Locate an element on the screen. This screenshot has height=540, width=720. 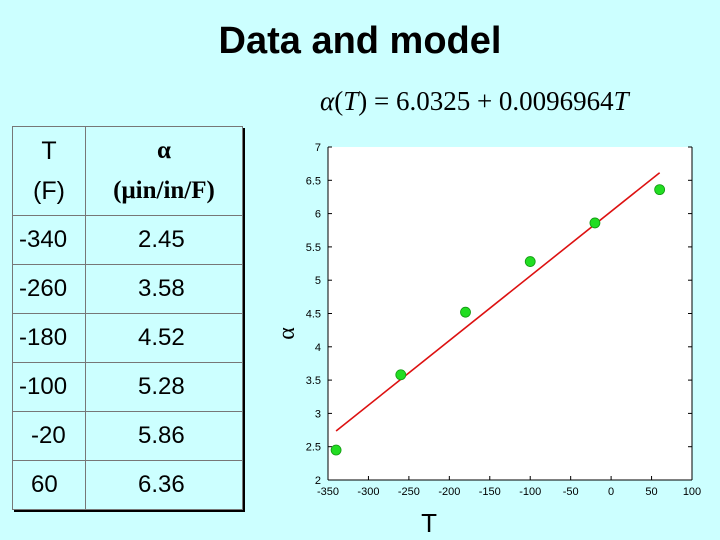
header-t-unit: (F) is located at coordinates (49, 191).